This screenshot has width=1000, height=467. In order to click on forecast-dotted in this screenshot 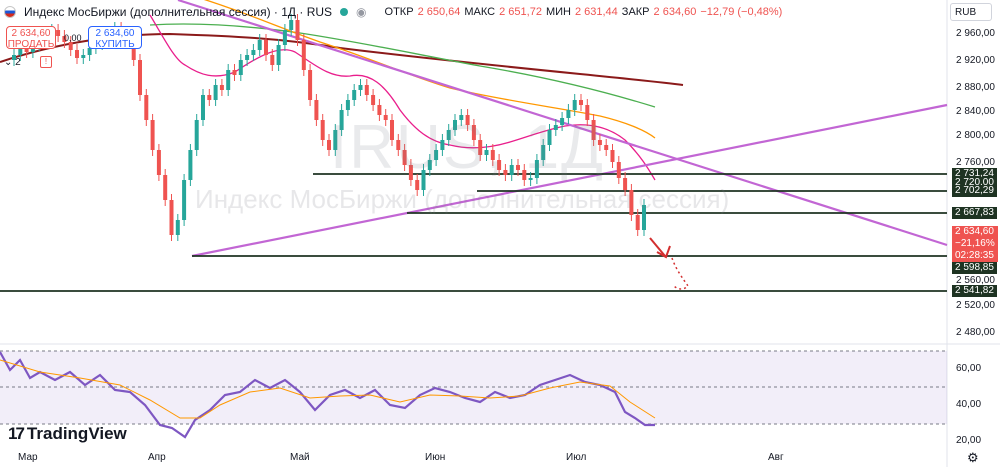, I will do `click(680, 273)`.